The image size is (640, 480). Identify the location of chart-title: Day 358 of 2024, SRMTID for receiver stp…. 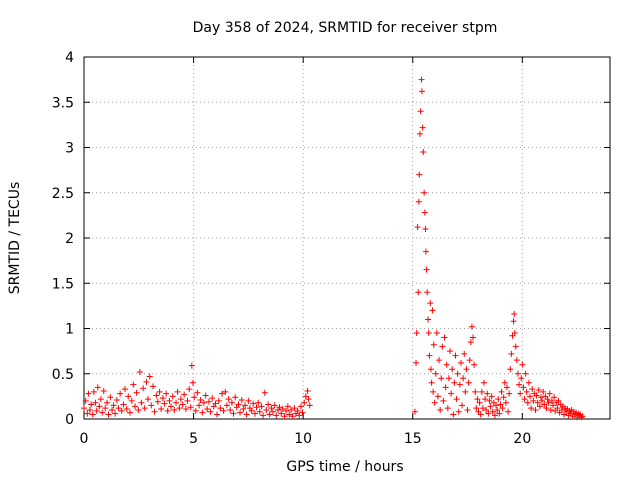
(345, 28).